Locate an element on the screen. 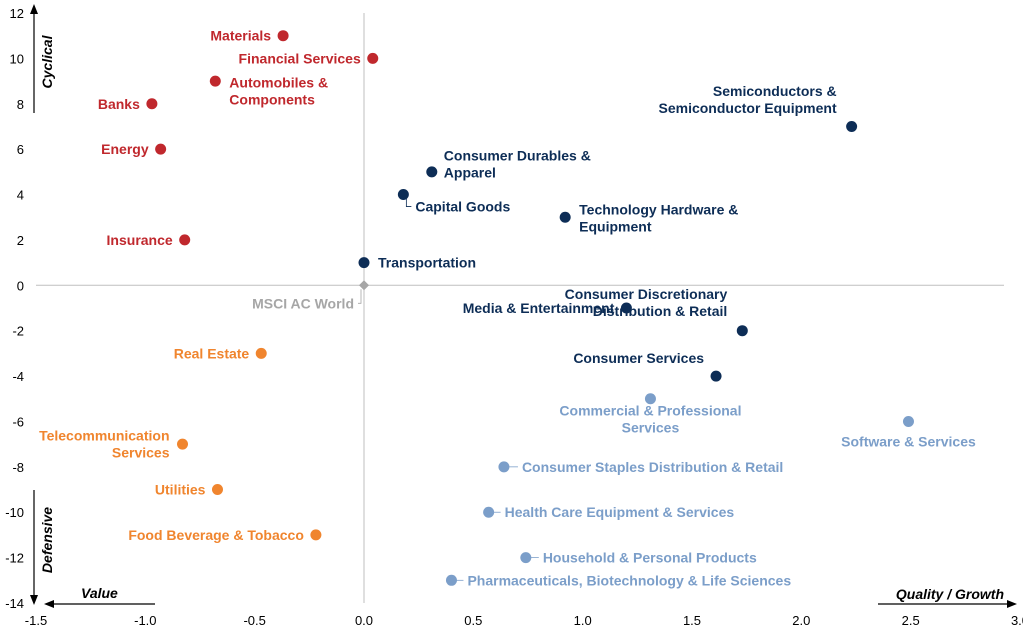  point-label: Insurance is located at coordinates (140, 240).